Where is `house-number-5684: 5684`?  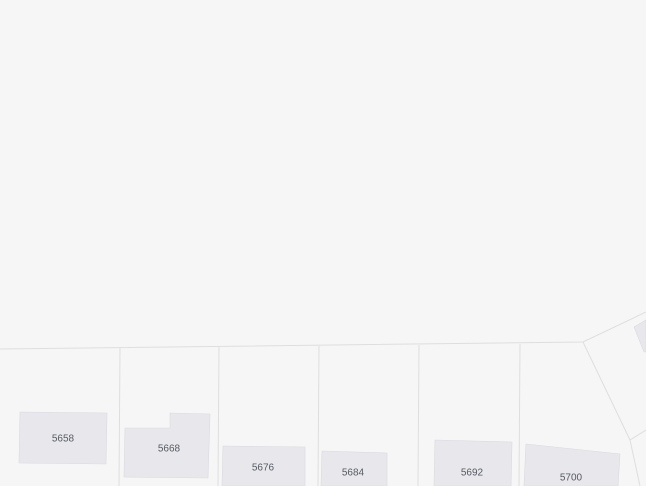 house-number-5684: 5684 is located at coordinates (353, 473).